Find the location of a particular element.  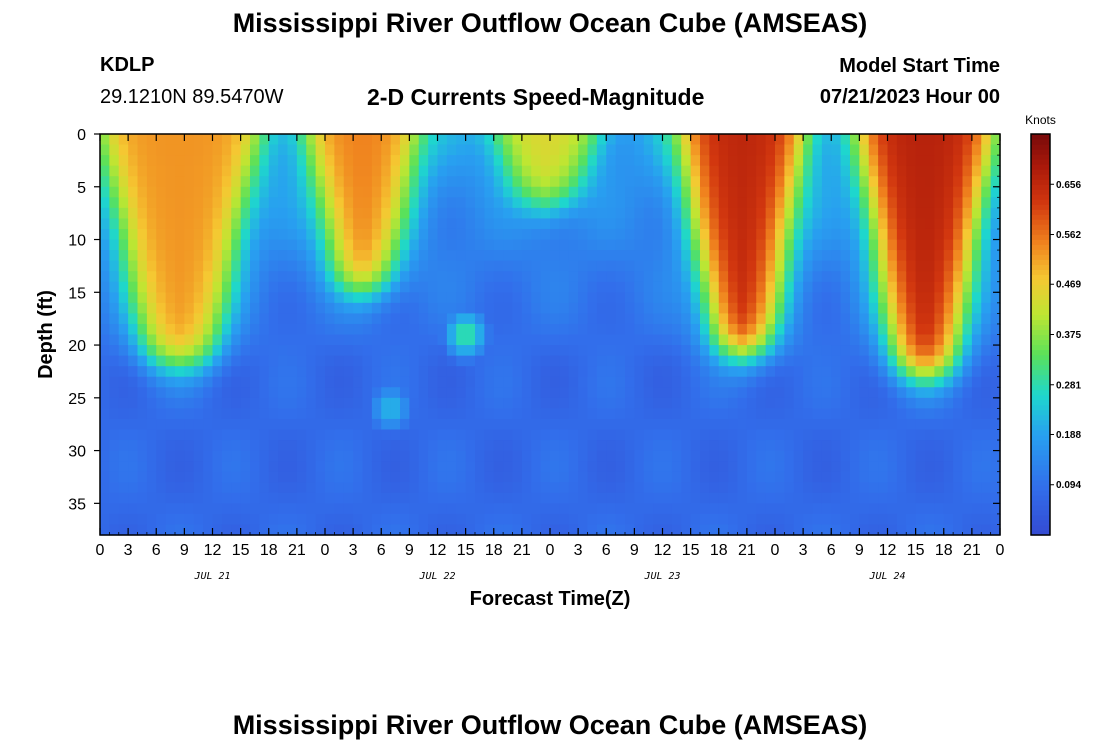

colorbar-tick-label: 0.188 is located at coordinates (1068, 435).